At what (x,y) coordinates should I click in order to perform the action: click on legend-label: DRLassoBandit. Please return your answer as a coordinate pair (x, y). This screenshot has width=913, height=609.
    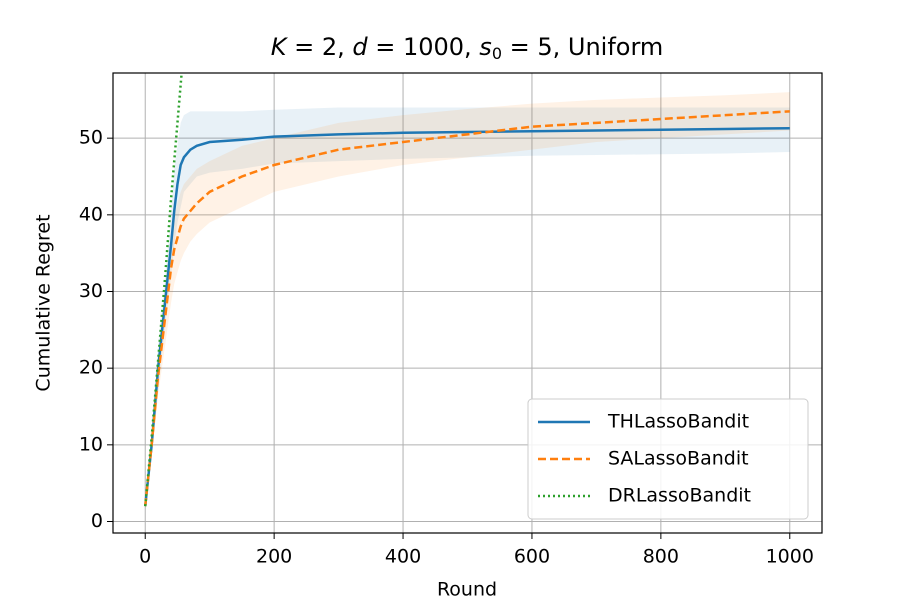
    Looking at the image, I should click on (679, 496).